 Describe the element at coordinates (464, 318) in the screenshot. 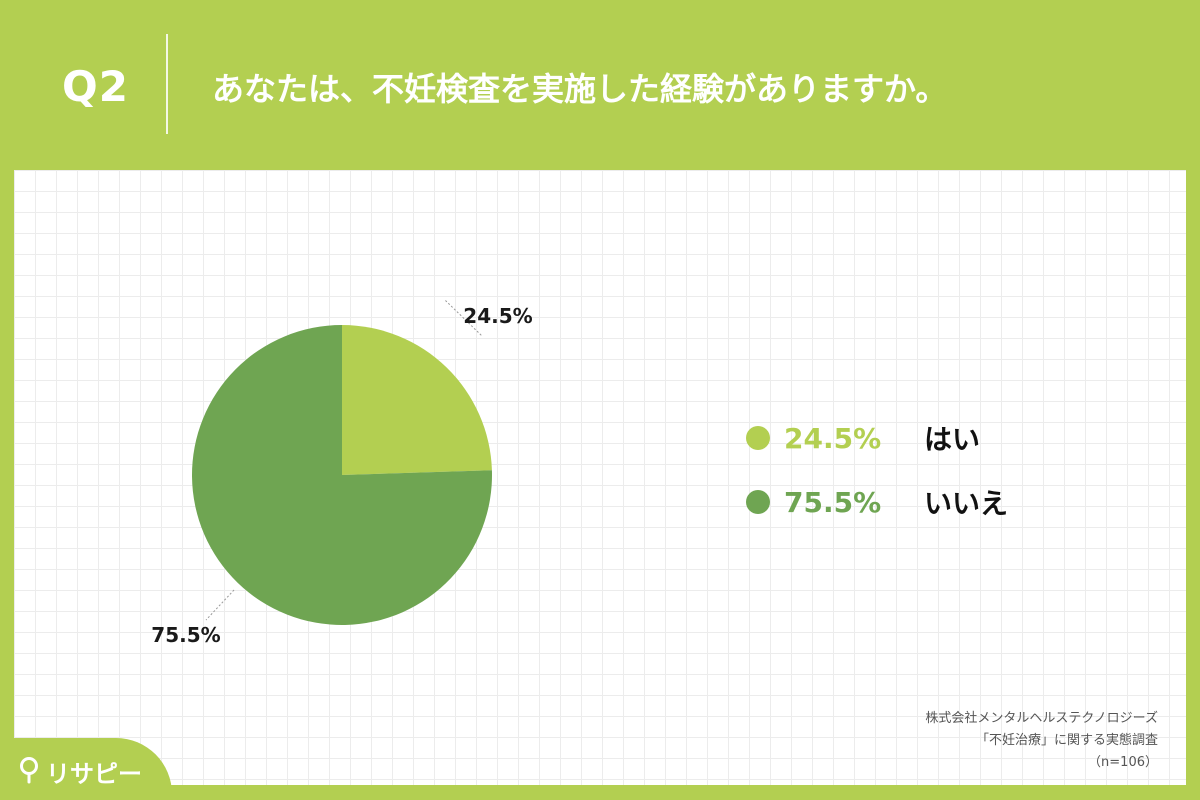

I see `leader-line-yes` at that location.